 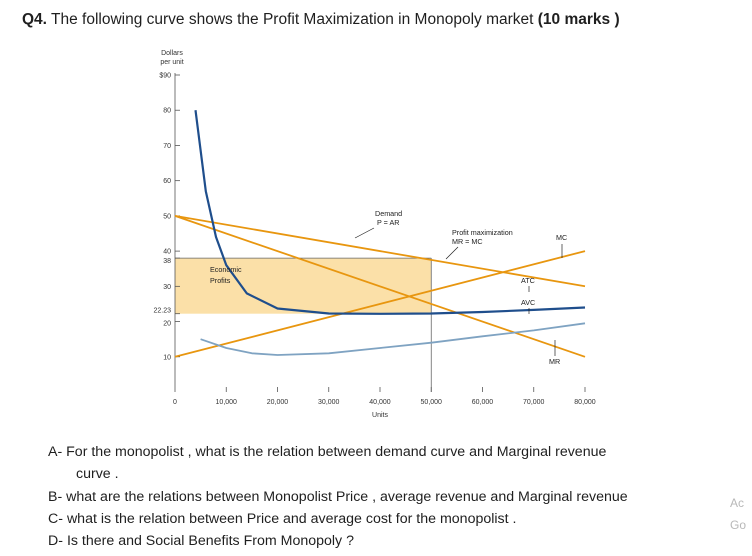 What do you see at coordinates (380, 251) in the screenshot?
I see `series-line-demand-p-ar` at bounding box center [380, 251].